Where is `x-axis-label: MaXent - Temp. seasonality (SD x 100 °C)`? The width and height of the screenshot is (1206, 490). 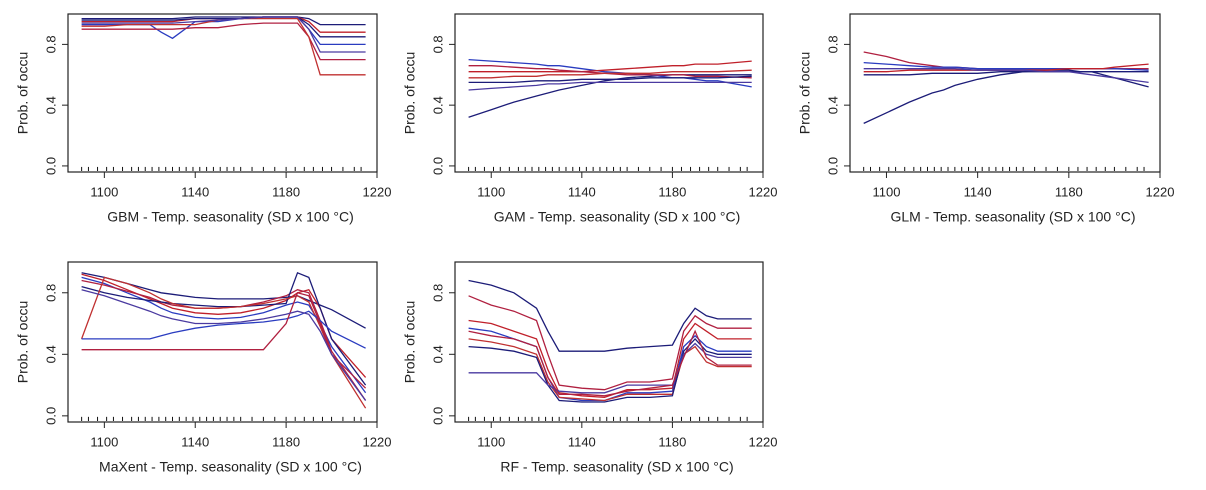 x-axis-label: MaXent - Temp. seasonality (SD x 100 °C) is located at coordinates (230, 467).